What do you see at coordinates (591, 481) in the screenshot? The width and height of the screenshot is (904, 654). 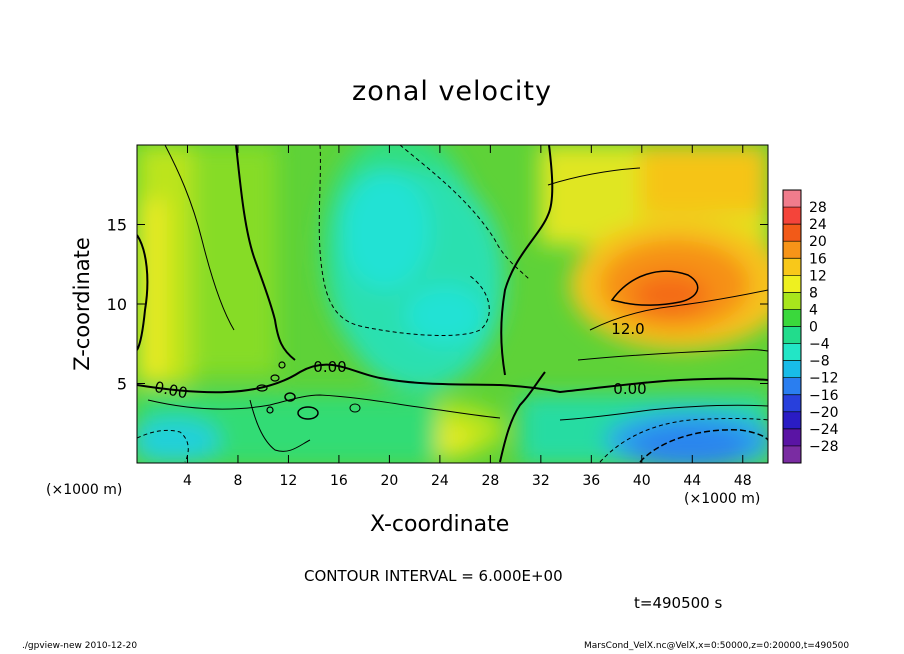 I see `x-tick-label: 36` at bounding box center [591, 481].